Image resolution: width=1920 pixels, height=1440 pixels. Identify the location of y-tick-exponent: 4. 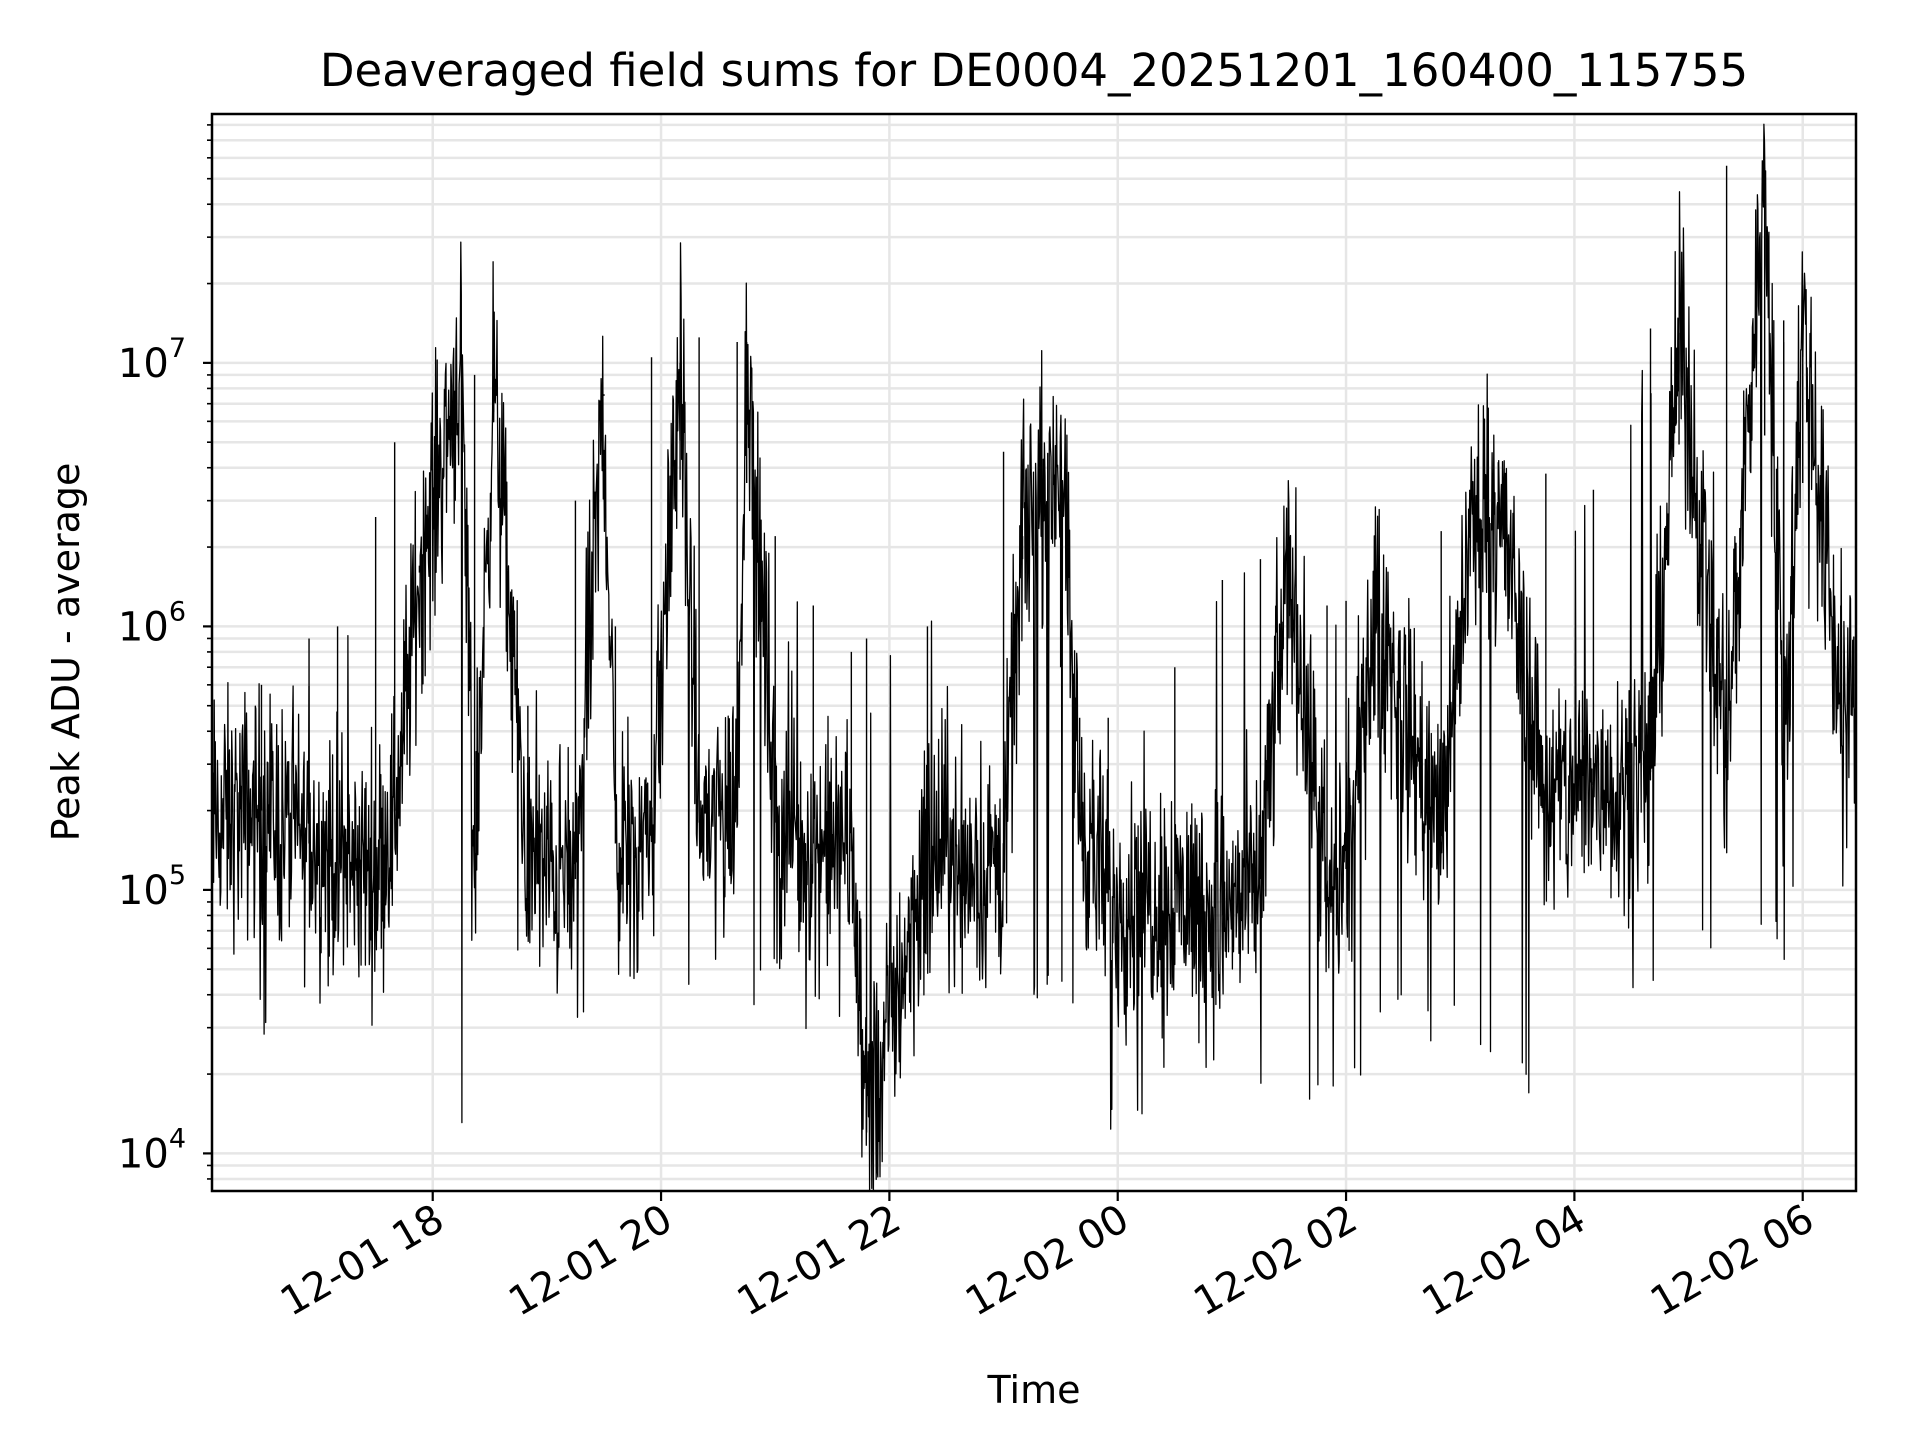
(177, 1138).